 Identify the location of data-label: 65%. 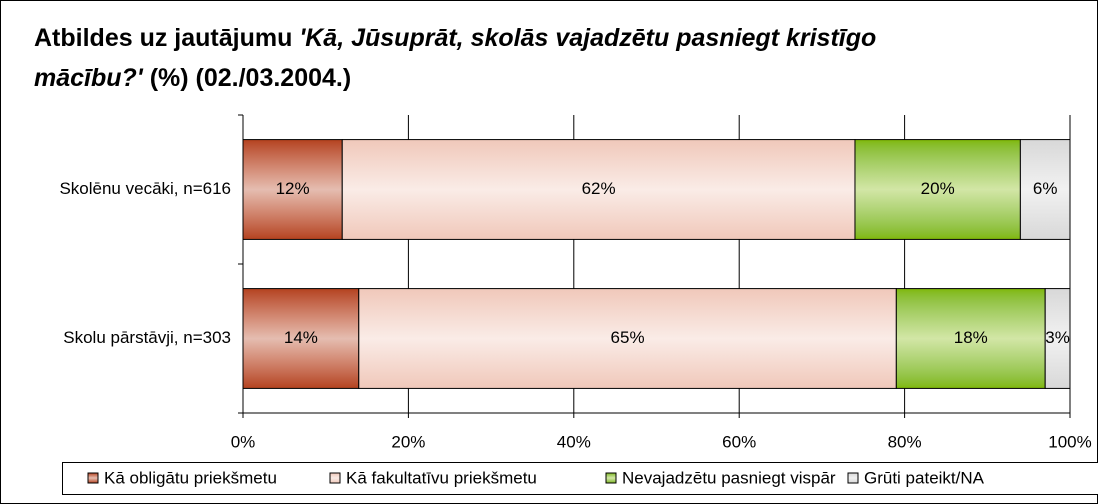
(628, 337).